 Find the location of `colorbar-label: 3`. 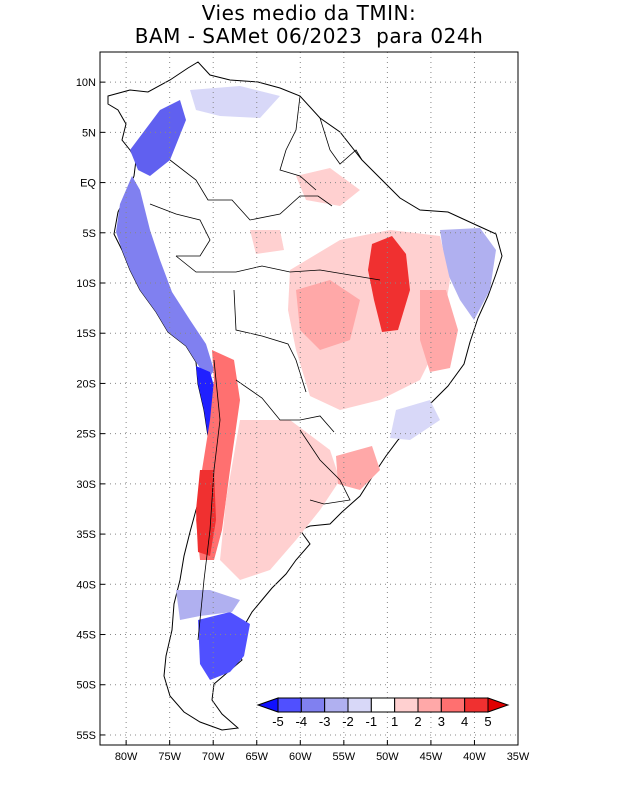

colorbar-label: 3 is located at coordinates (441, 721).